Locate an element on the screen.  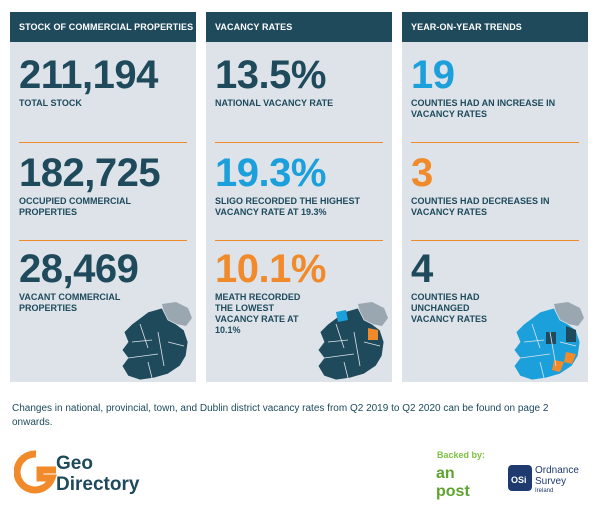
increase-value: 19 is located at coordinates (433, 75).